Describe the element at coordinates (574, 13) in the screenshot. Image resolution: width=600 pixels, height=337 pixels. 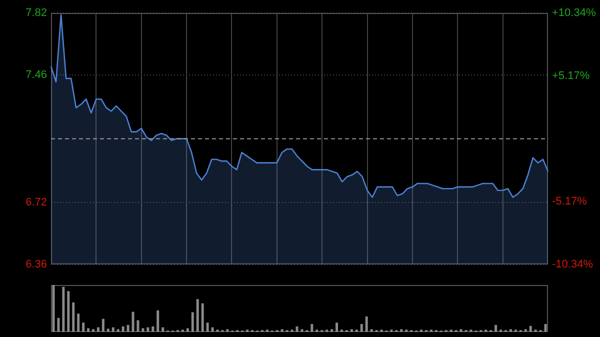
I see `y2-tick-label: +10.34%` at that location.